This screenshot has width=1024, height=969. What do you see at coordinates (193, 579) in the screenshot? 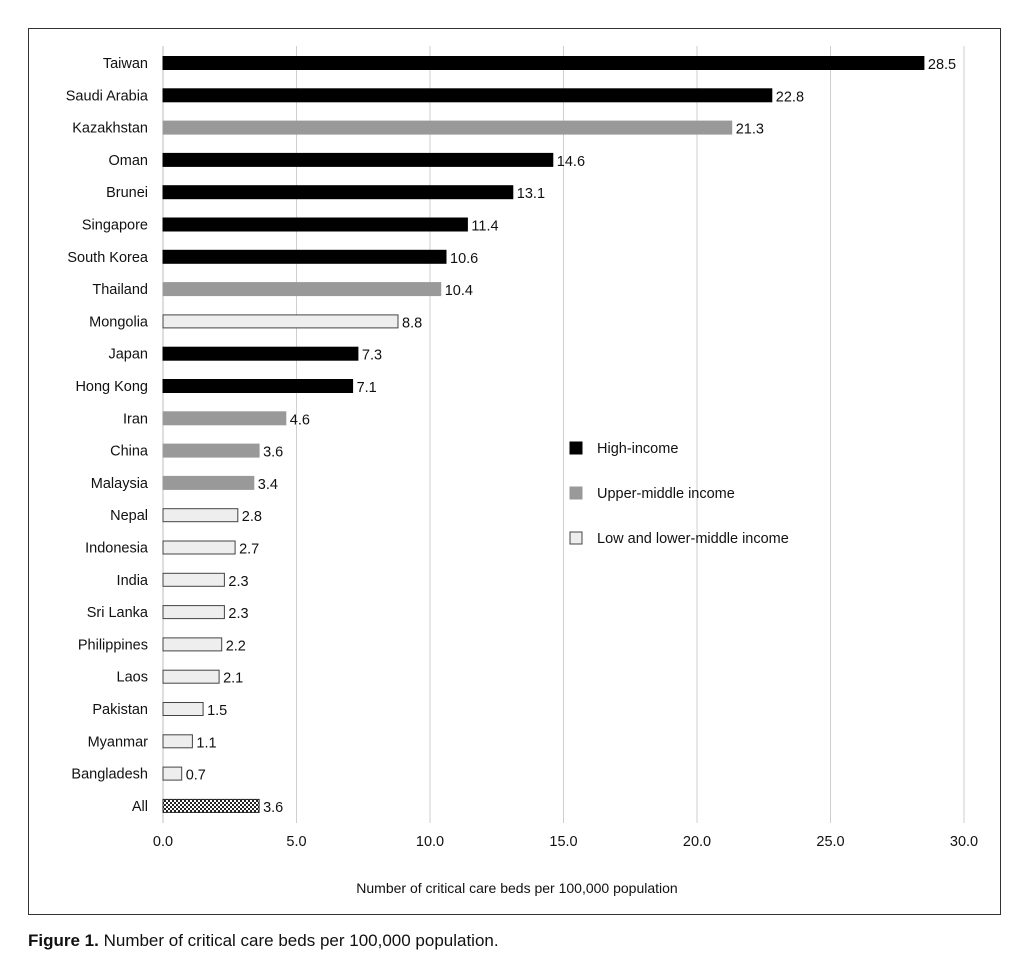
I see `bar-india` at bounding box center [193, 579].